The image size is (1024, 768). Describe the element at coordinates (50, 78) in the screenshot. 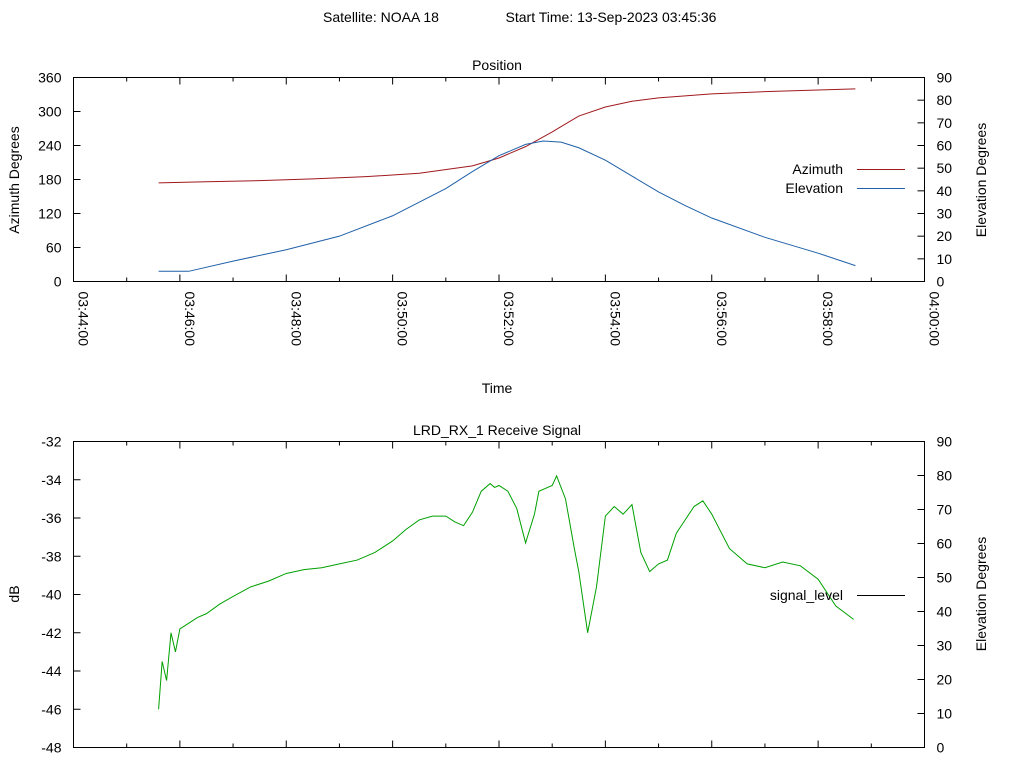

I see `position-y-tick-label: 360` at that location.